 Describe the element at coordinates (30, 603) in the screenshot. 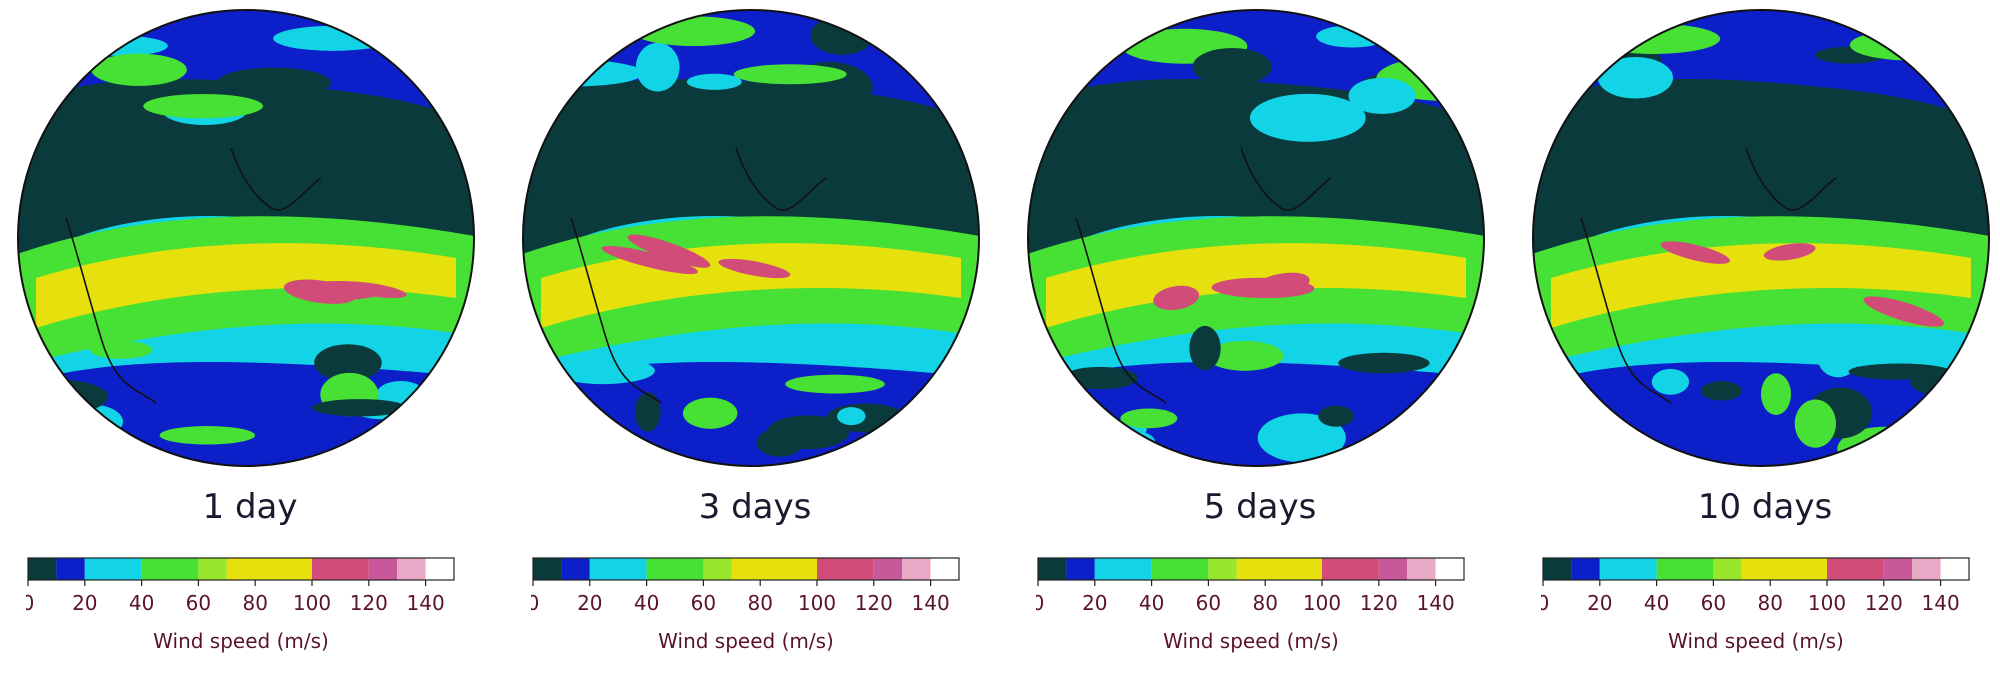

I see `colorbar-tick-label: 0` at that location.